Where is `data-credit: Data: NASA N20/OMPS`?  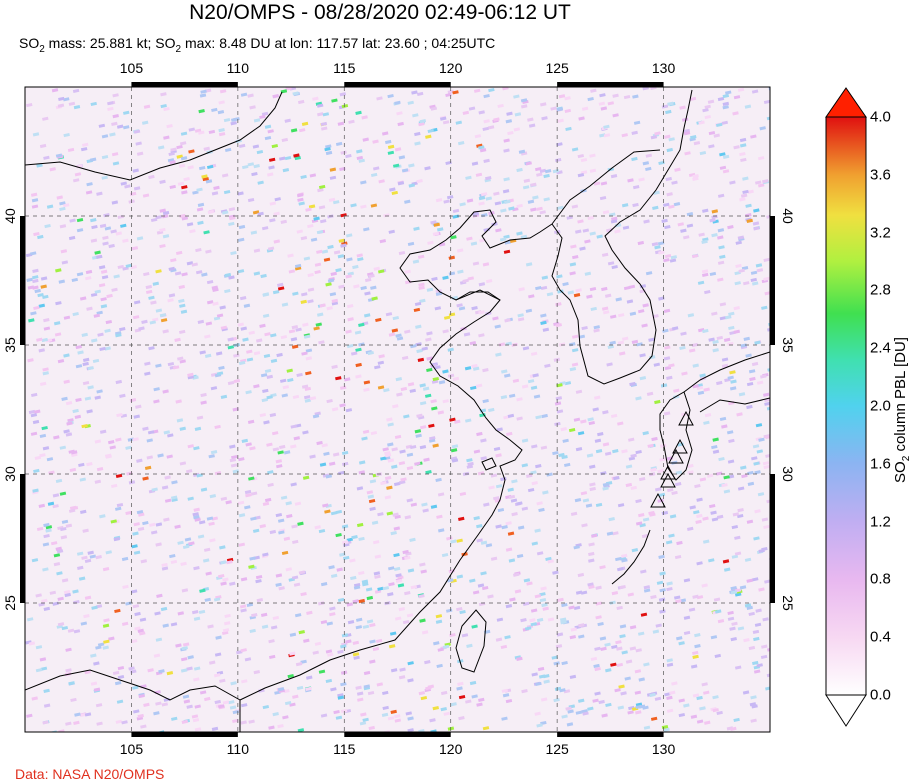
data-credit: Data: NASA N20/OMPS is located at coordinates (90, 774).